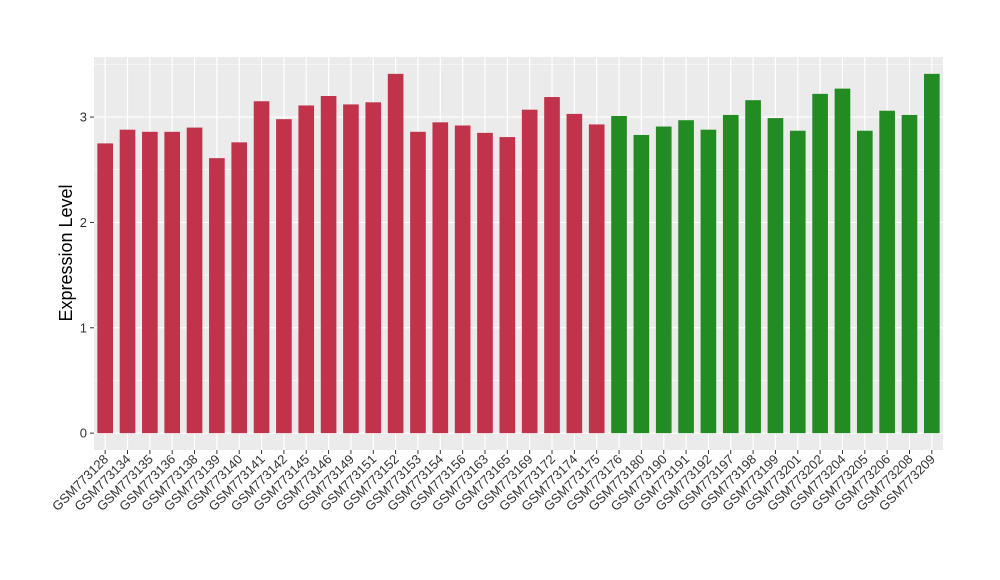  I want to click on bar-GSM773153, so click(418, 282).